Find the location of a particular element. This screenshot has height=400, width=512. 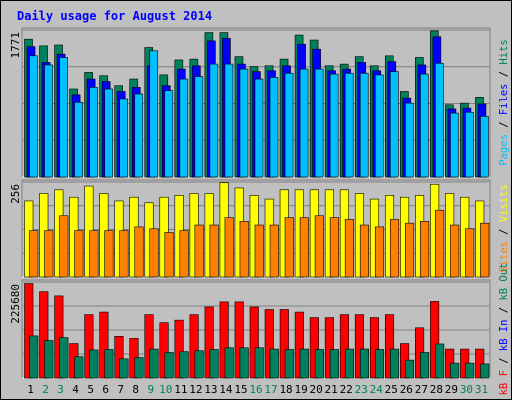

x-tick-label: 8 is located at coordinates (135, 389).